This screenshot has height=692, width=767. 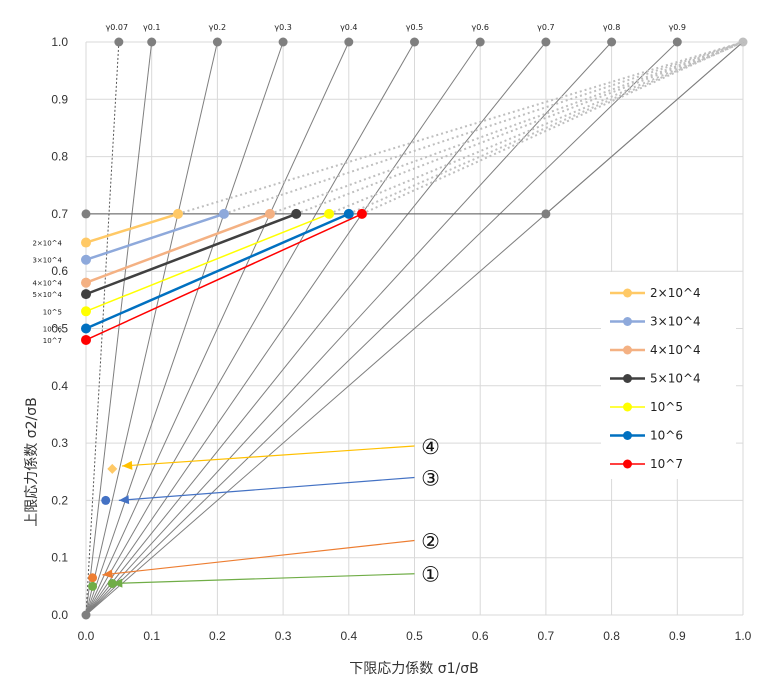 I want to click on gamma-label: γ0.5, so click(x=414, y=27).